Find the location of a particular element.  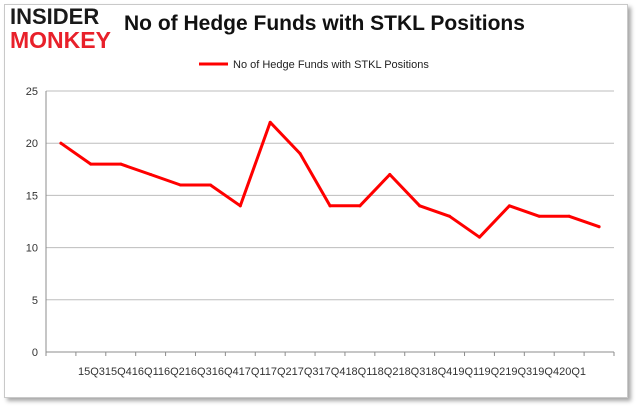

y-tick-label: 25 is located at coordinates (32, 92).